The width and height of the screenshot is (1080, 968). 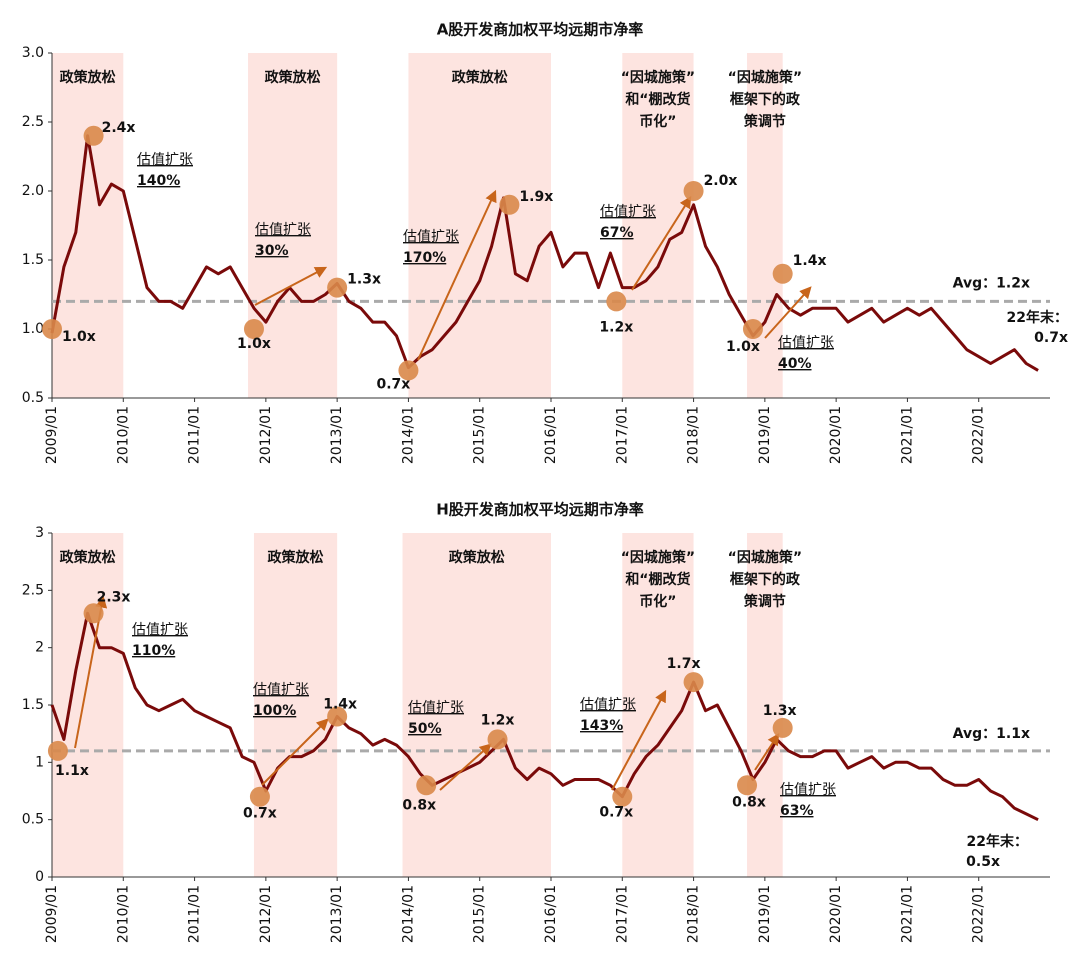 What do you see at coordinates (33, 191) in the screenshot?
I see `y-tick-label: 2.0` at bounding box center [33, 191].